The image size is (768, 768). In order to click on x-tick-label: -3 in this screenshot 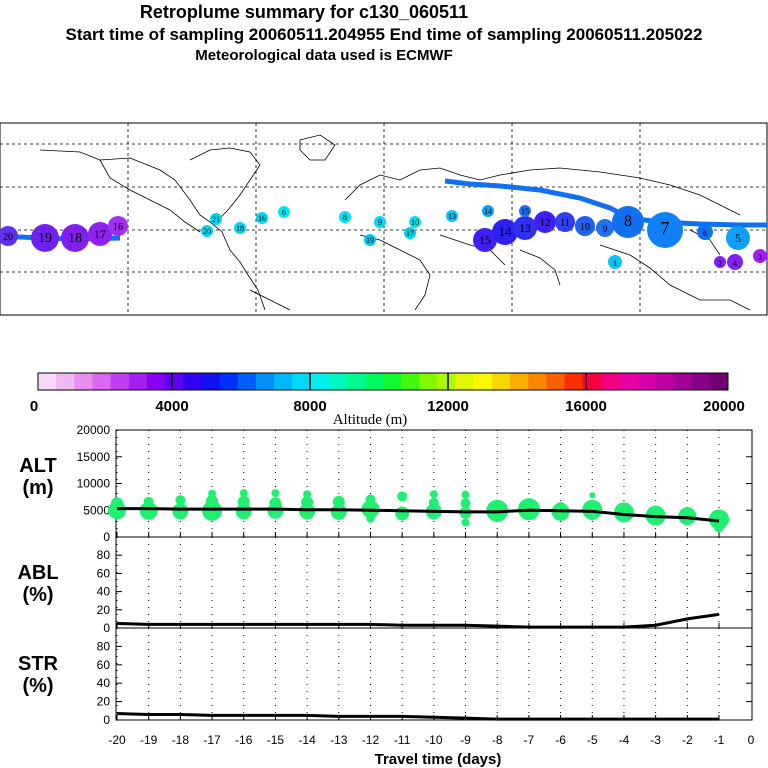, I will do `click(655, 740)`.